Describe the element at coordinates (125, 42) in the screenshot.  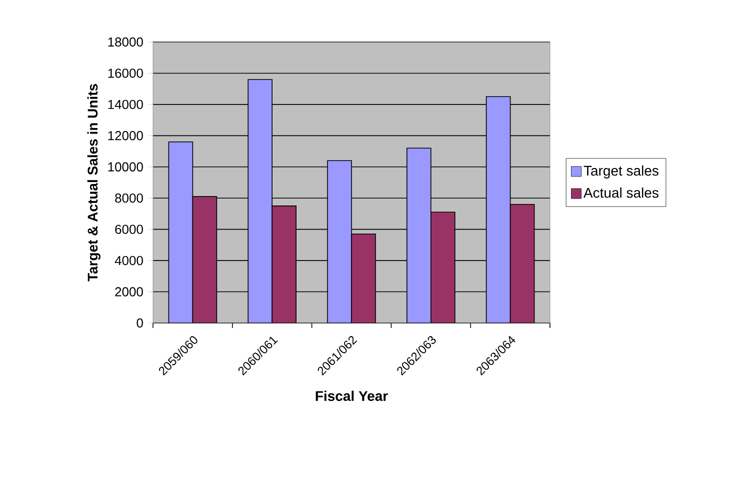
I see `y-tick-label: 18000` at that location.